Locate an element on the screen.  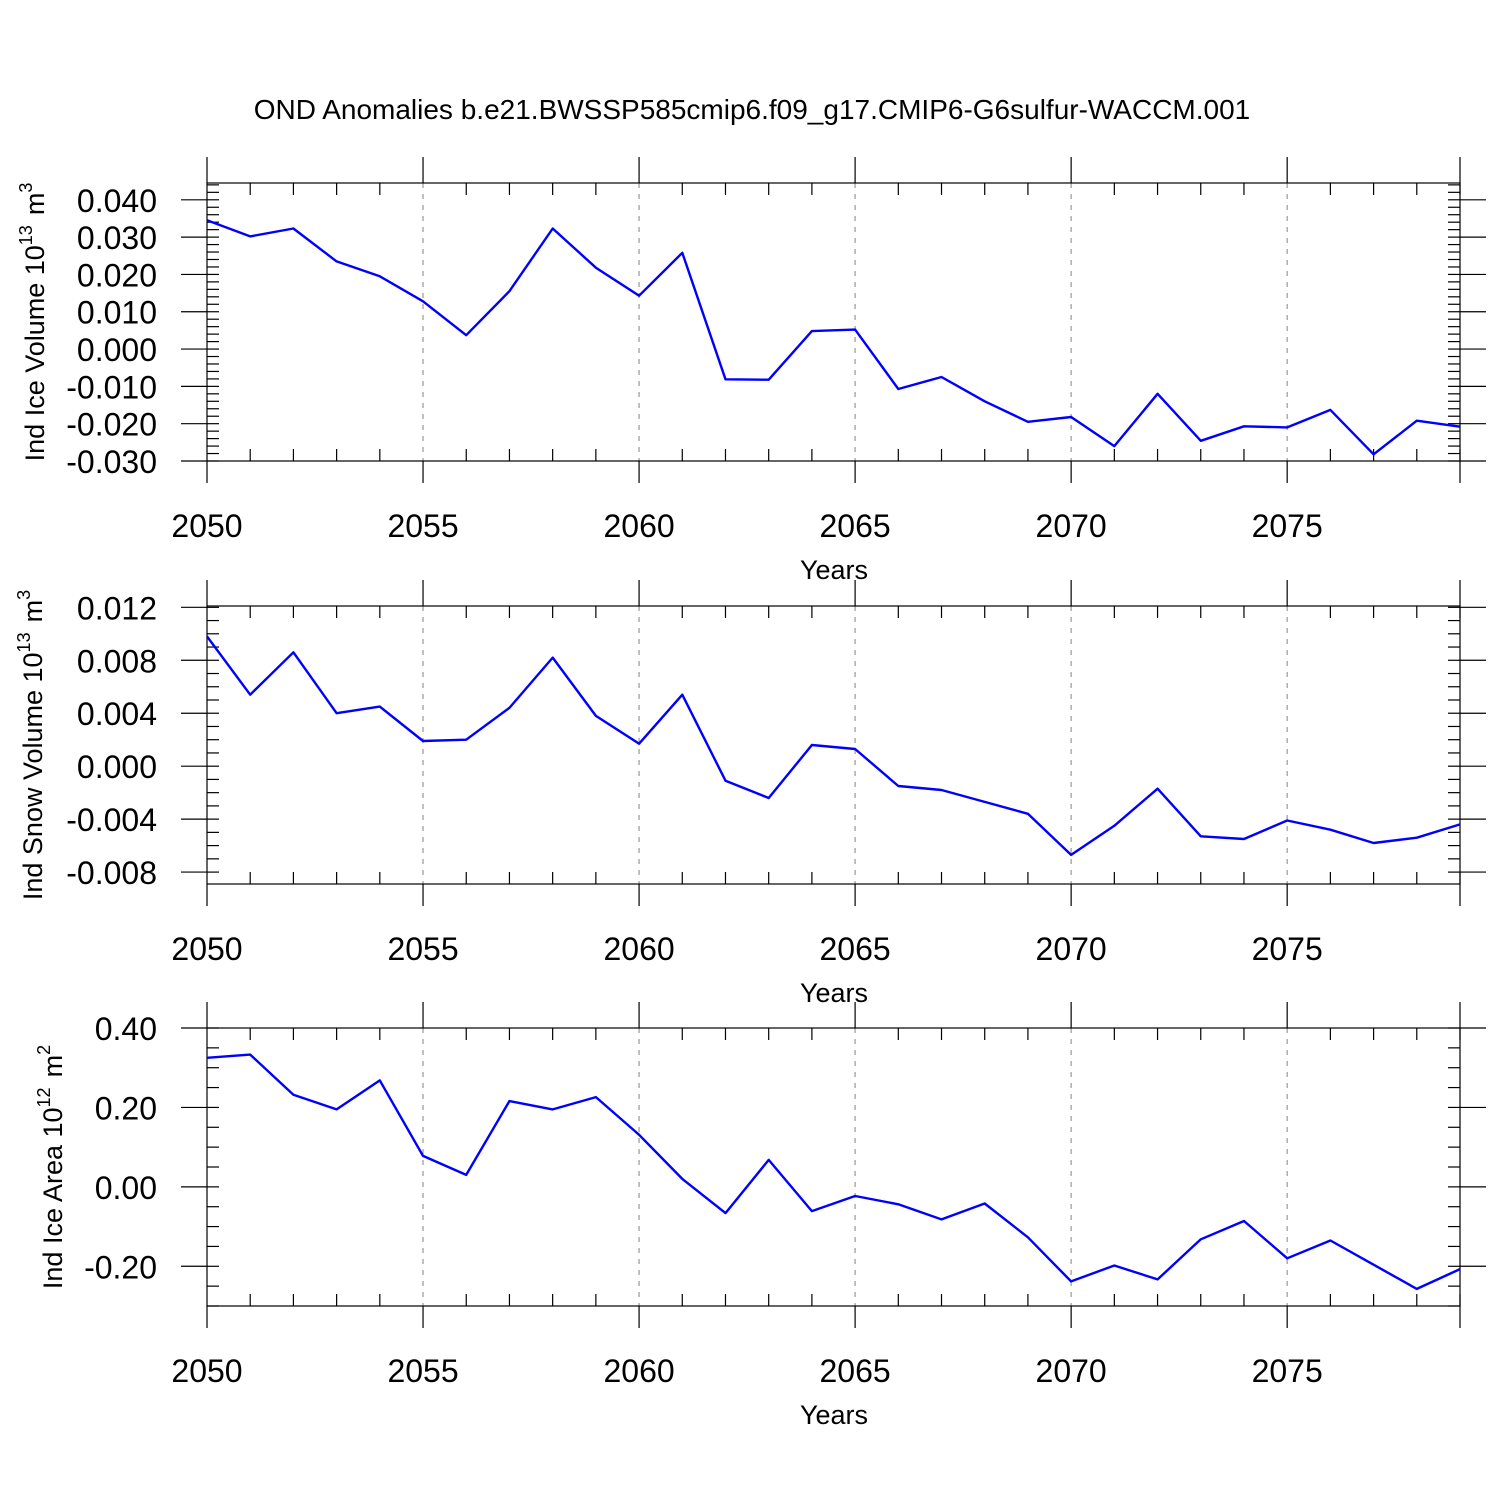
y-axis-title: Ind Ice Volume 1013 m3 is located at coordinates (33, 322).